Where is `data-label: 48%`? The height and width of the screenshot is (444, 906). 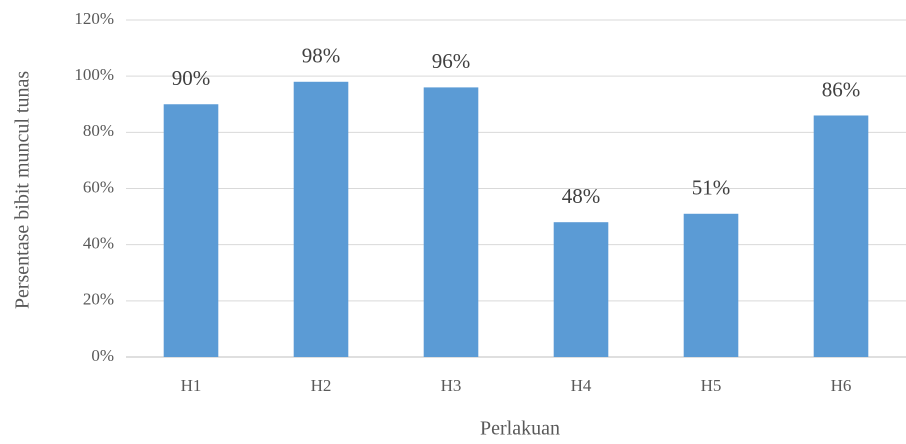 data-label: 48% is located at coordinates (581, 196).